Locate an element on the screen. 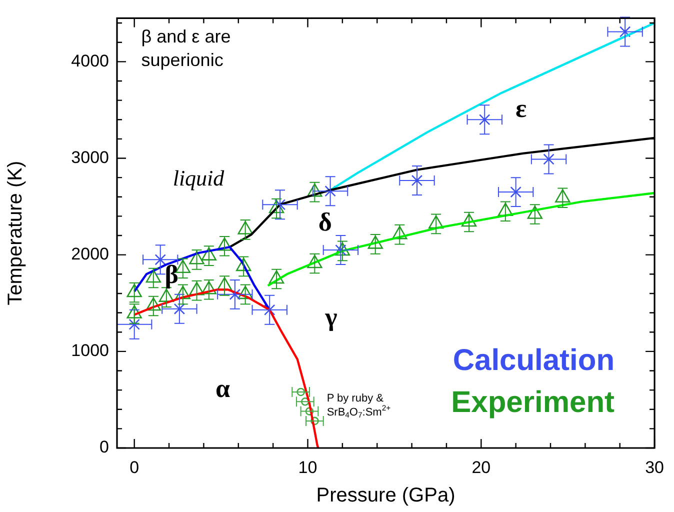 Image resolution: width=674 pixels, height=512 pixels. annotation: β is located at coordinates (171, 274).